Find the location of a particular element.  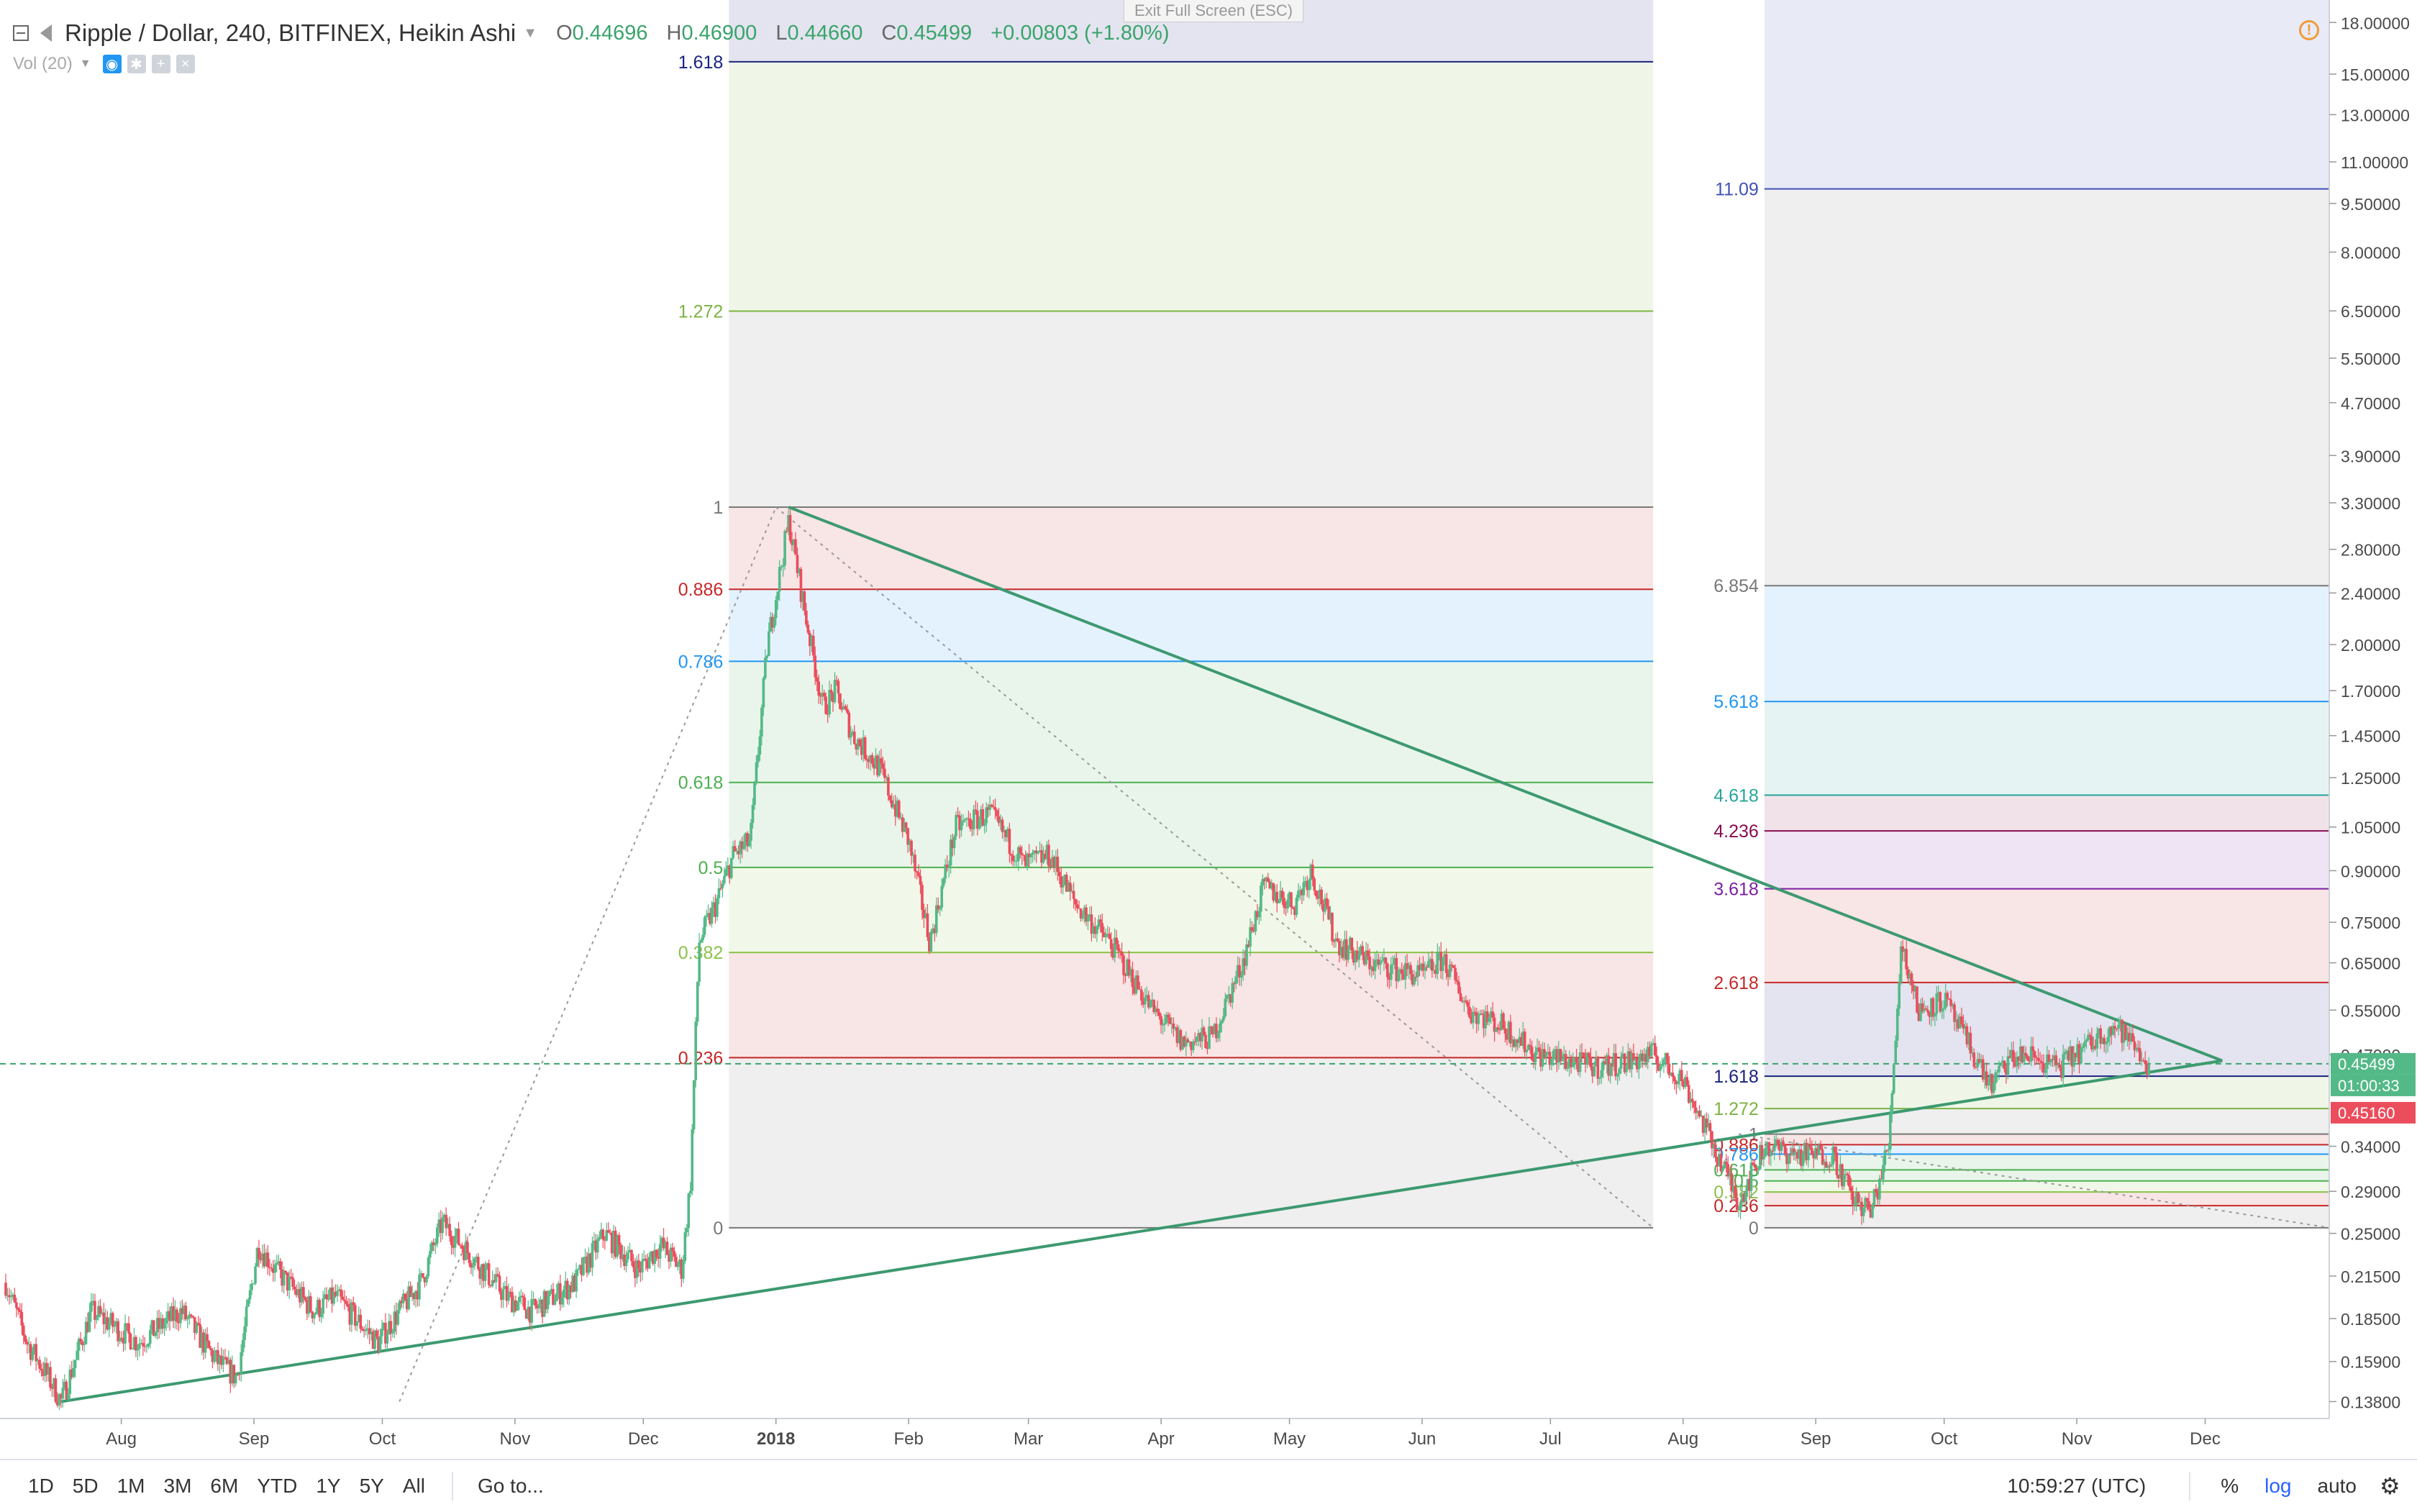

auto-scale-toggle: auto is located at coordinates (2337, 1486).